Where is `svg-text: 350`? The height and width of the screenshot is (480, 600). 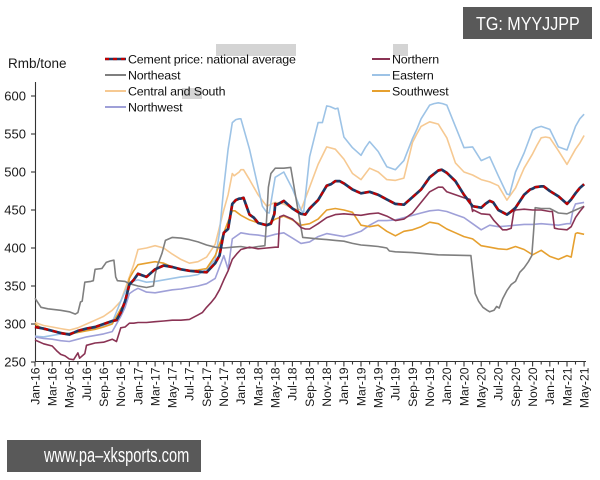
svg-text: 350 is located at coordinates (15, 286).